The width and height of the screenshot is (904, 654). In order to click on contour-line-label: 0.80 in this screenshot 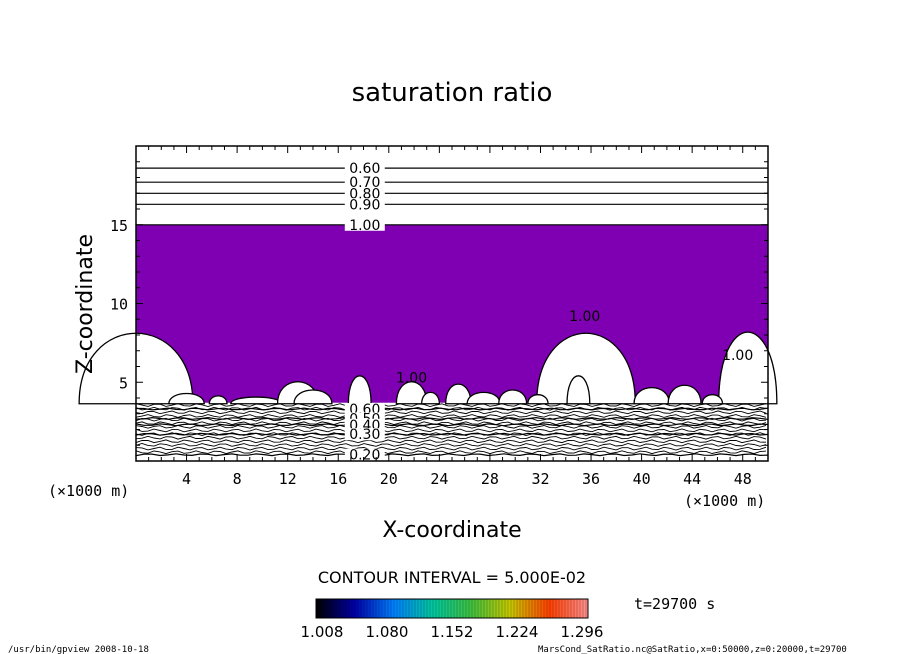, I will do `click(364, 194)`.